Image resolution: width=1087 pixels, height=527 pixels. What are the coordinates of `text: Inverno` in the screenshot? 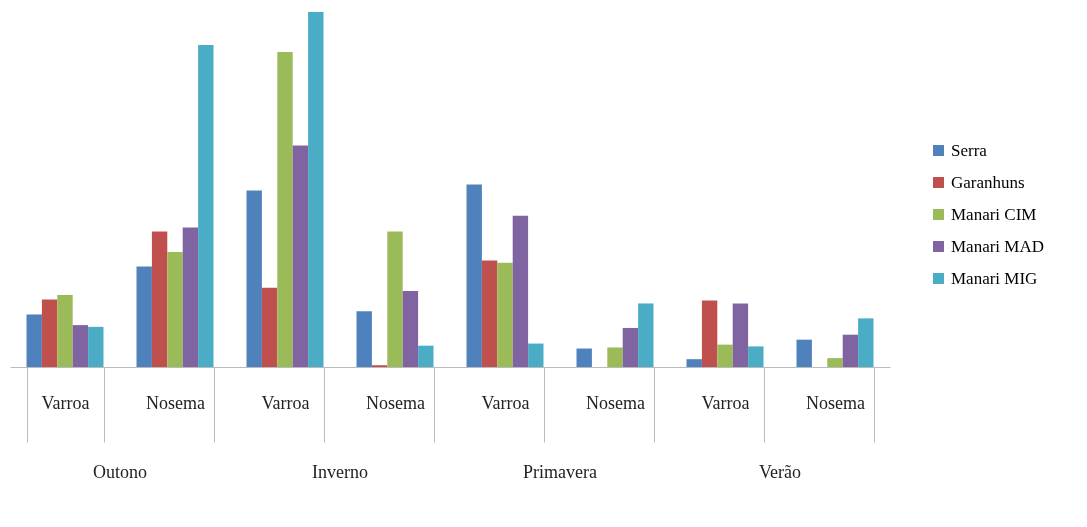 It's located at (340, 472).